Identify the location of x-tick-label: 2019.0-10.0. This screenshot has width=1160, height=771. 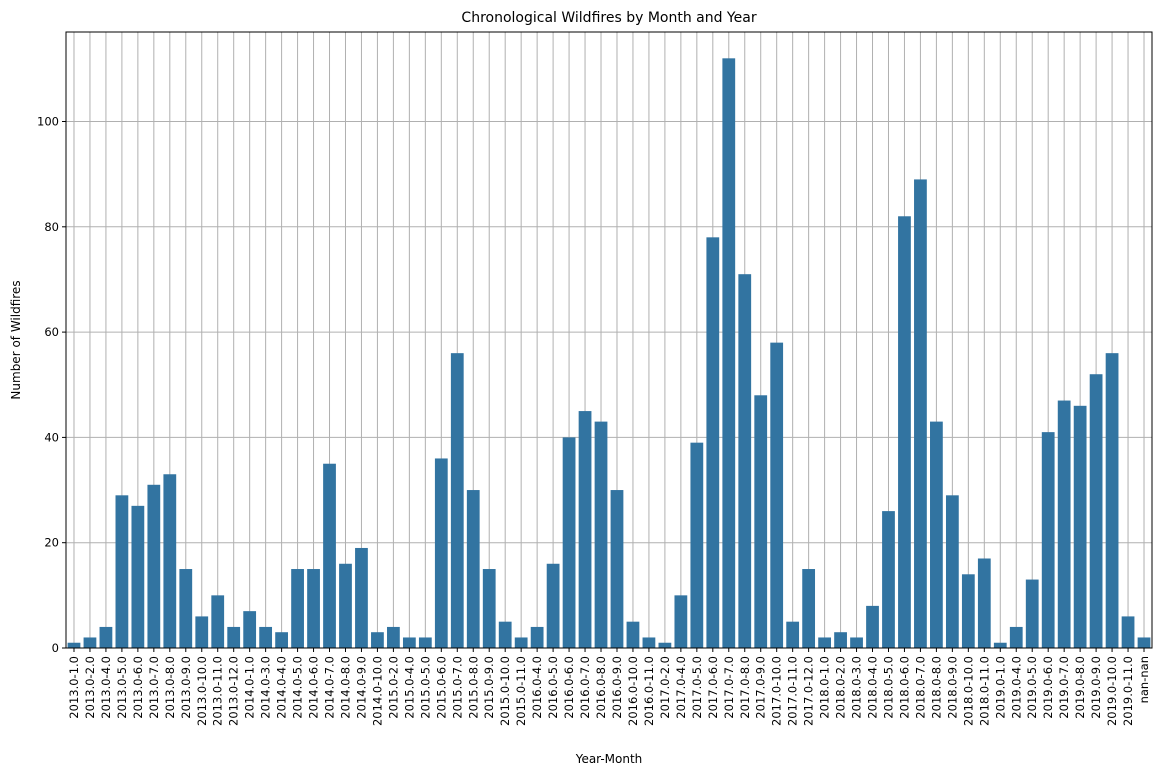
(1112, 691).